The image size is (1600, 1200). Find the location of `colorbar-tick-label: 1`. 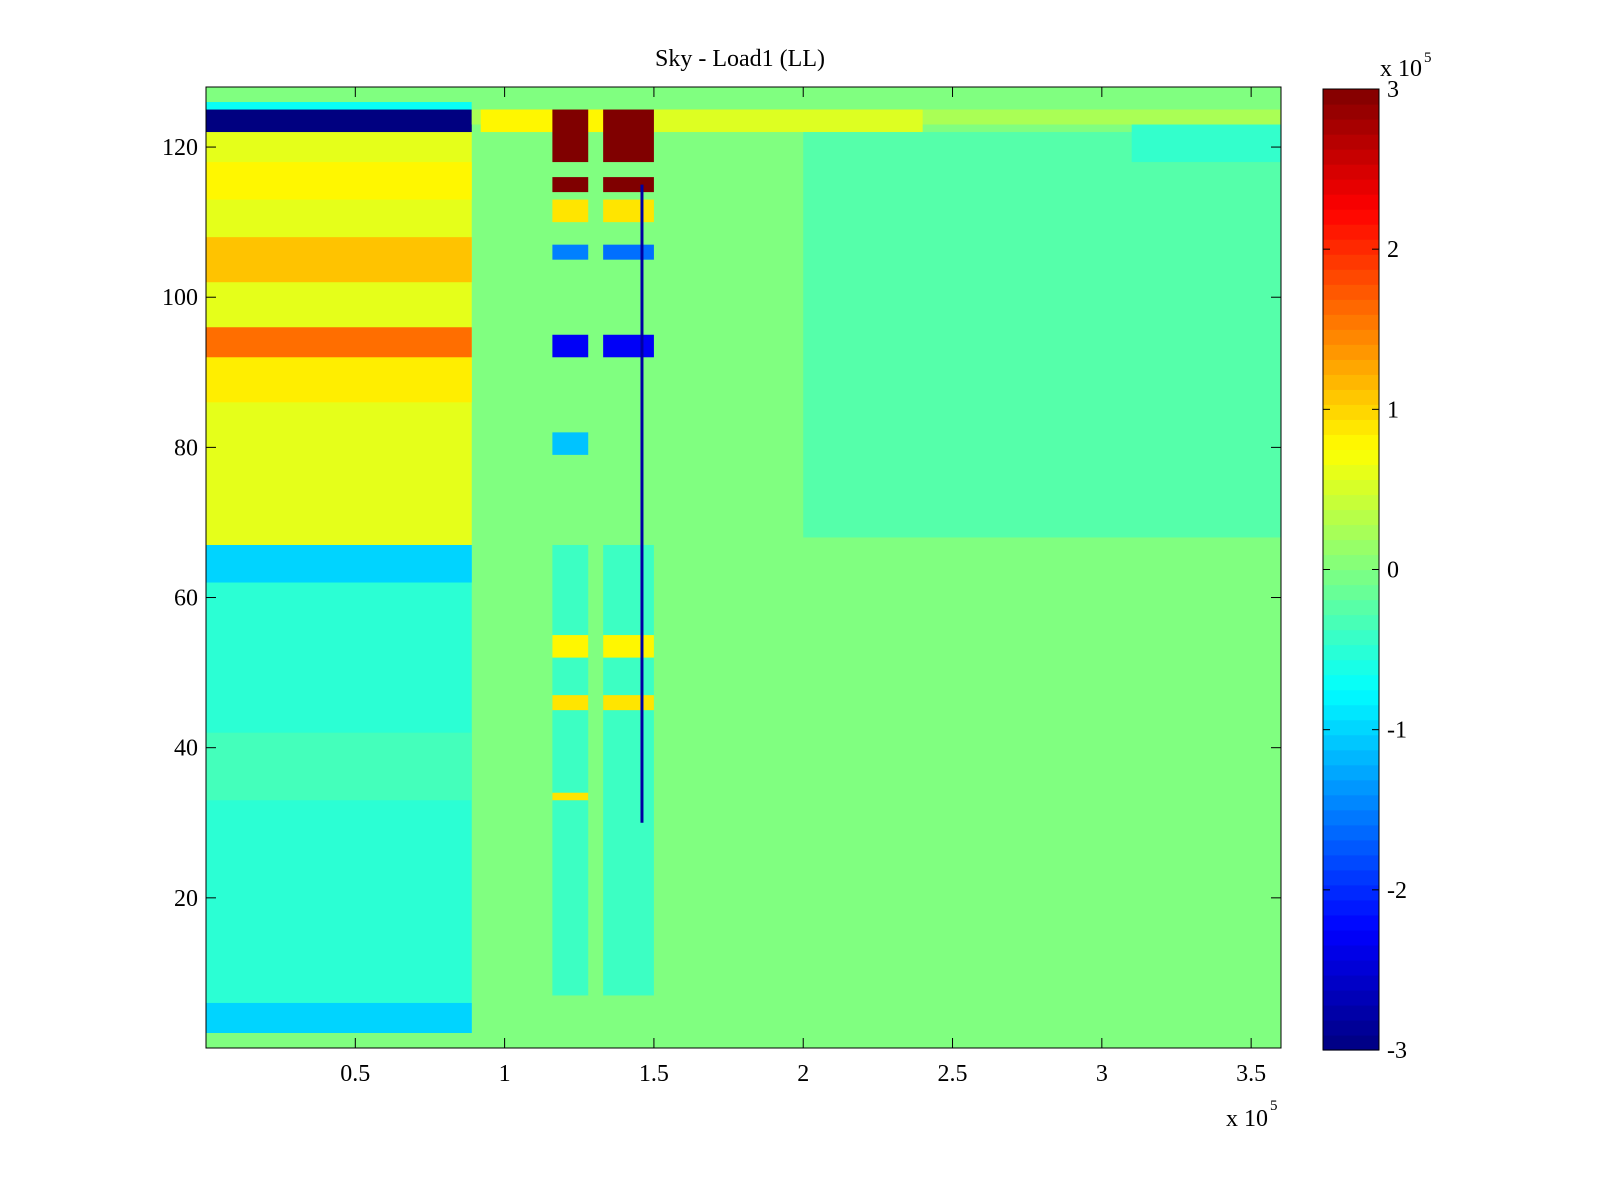

colorbar-tick-label: 1 is located at coordinates (1393, 410).